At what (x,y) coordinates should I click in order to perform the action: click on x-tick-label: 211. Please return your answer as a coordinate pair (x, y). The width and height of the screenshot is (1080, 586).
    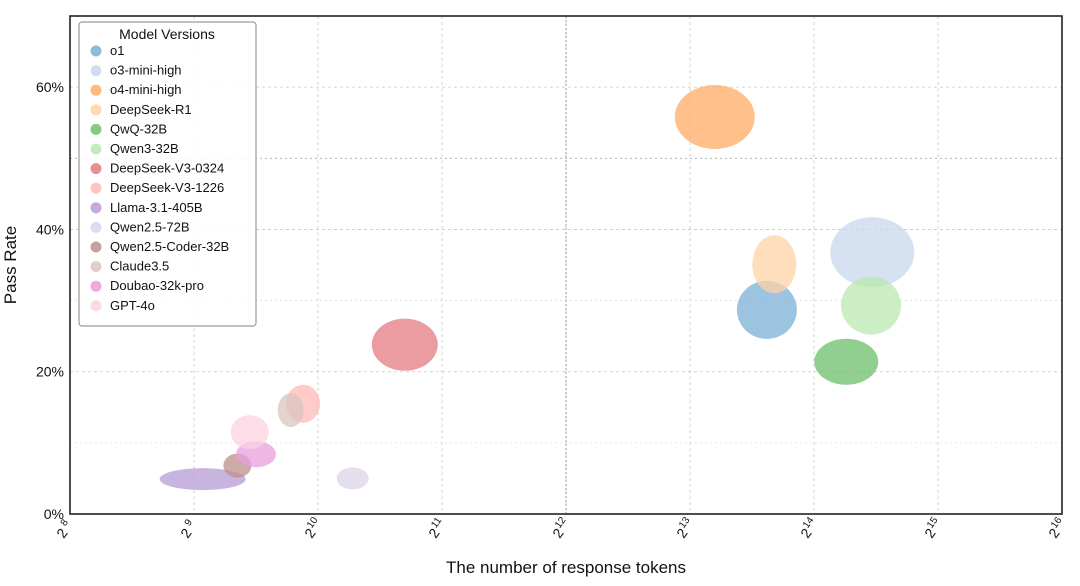
    Looking at the image, I should click on (434, 528).